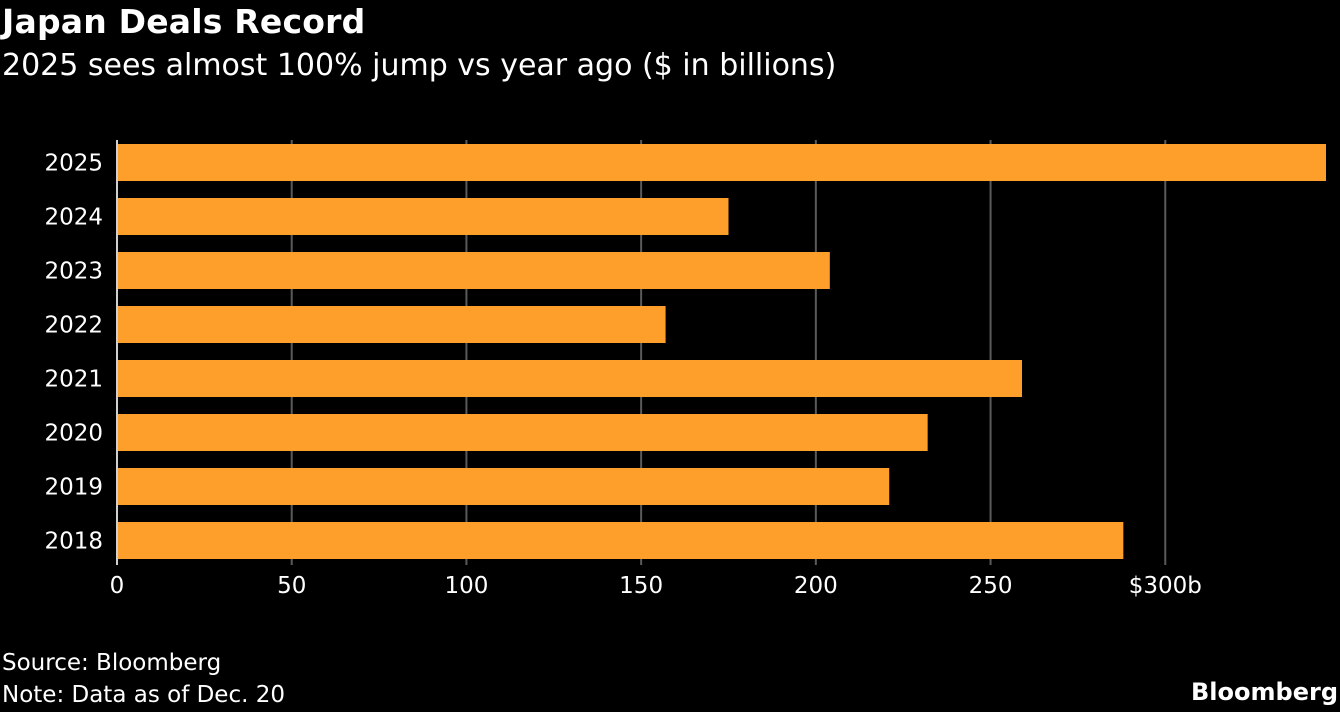 The image size is (1340, 712). What do you see at coordinates (112, 663) in the screenshot?
I see `source-note: Source: Bloomberg` at bounding box center [112, 663].